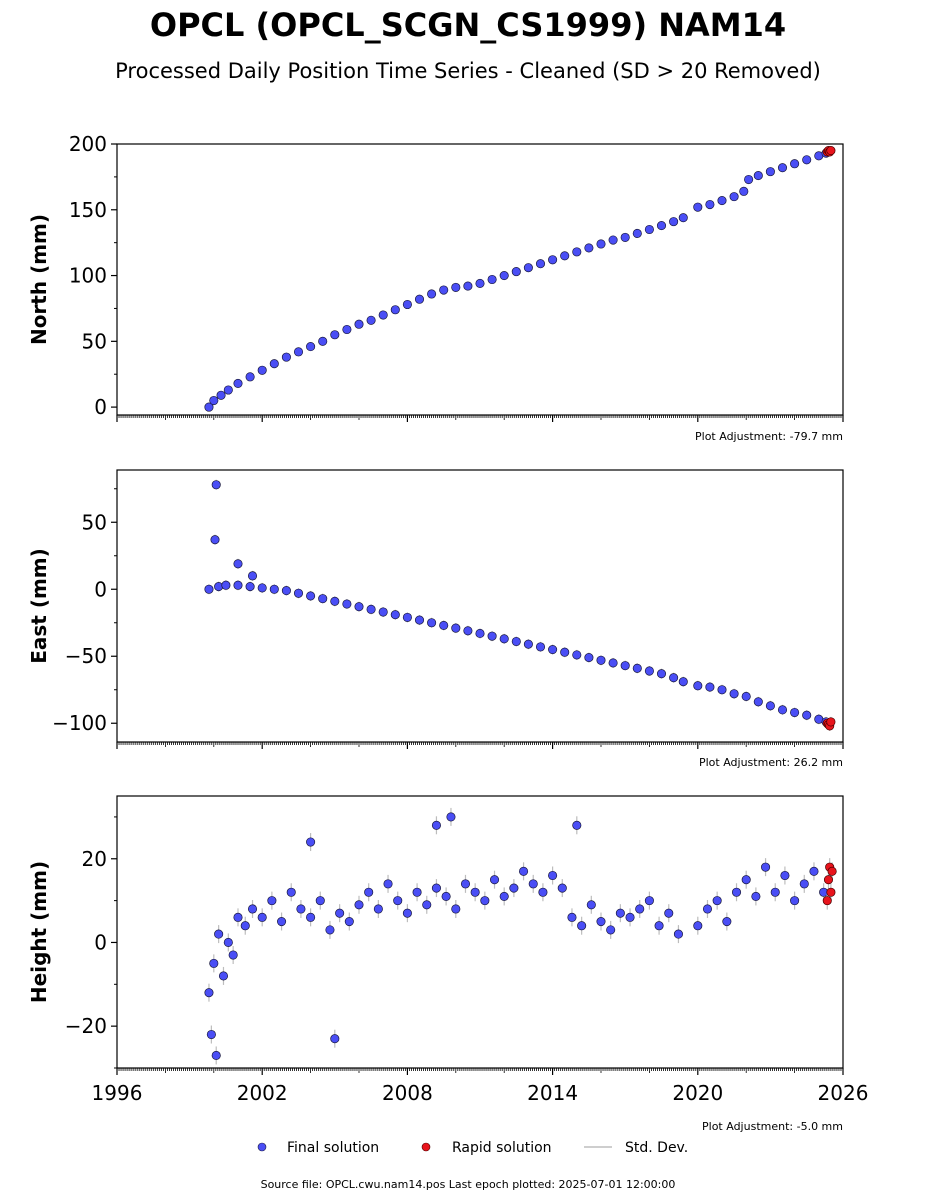  Describe the element at coordinates (472, 1148) in the screenshot. I see `legend: Final solution Rapid solution Std. Dev.` at that location.